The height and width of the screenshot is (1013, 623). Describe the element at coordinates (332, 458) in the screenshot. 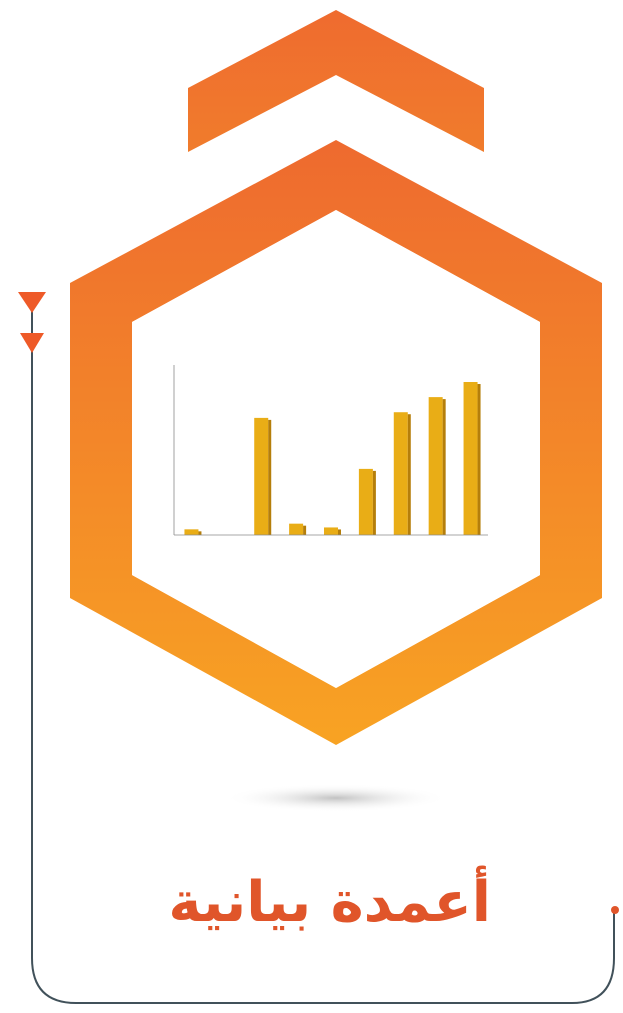

I see `bar-series` at that location.